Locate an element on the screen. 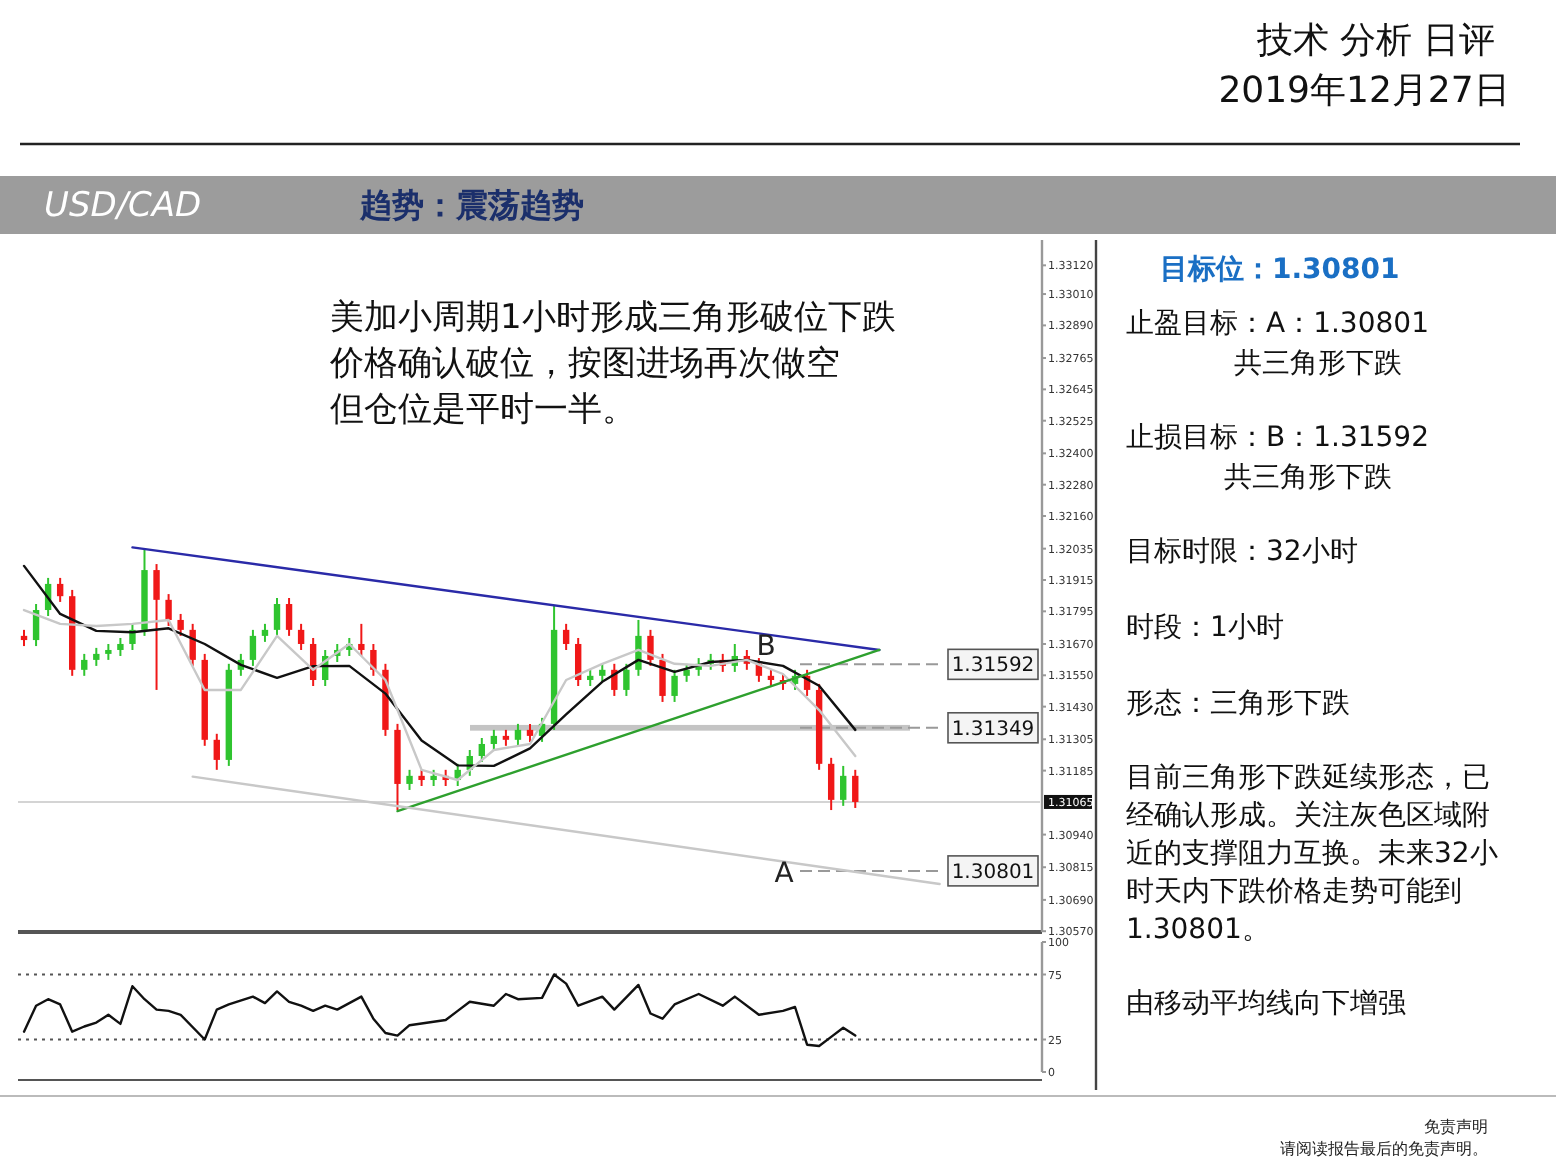 The width and height of the screenshot is (1556, 1172). text: 近的支撑阻力互换。未来32小 is located at coordinates (1312, 854).